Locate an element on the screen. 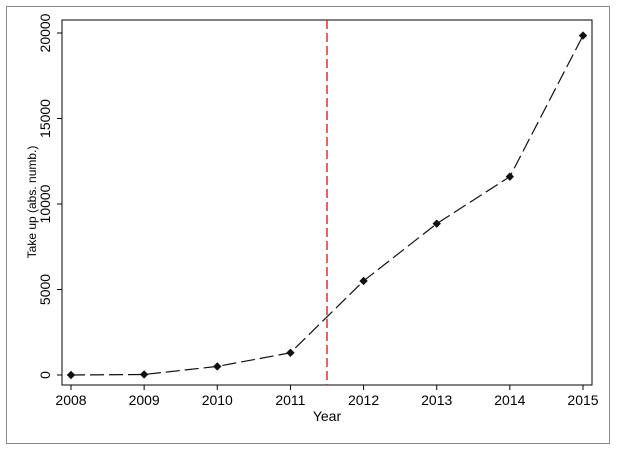 This screenshot has height=454, width=620. y-tick-label: 5000 is located at coordinates (45, 289).